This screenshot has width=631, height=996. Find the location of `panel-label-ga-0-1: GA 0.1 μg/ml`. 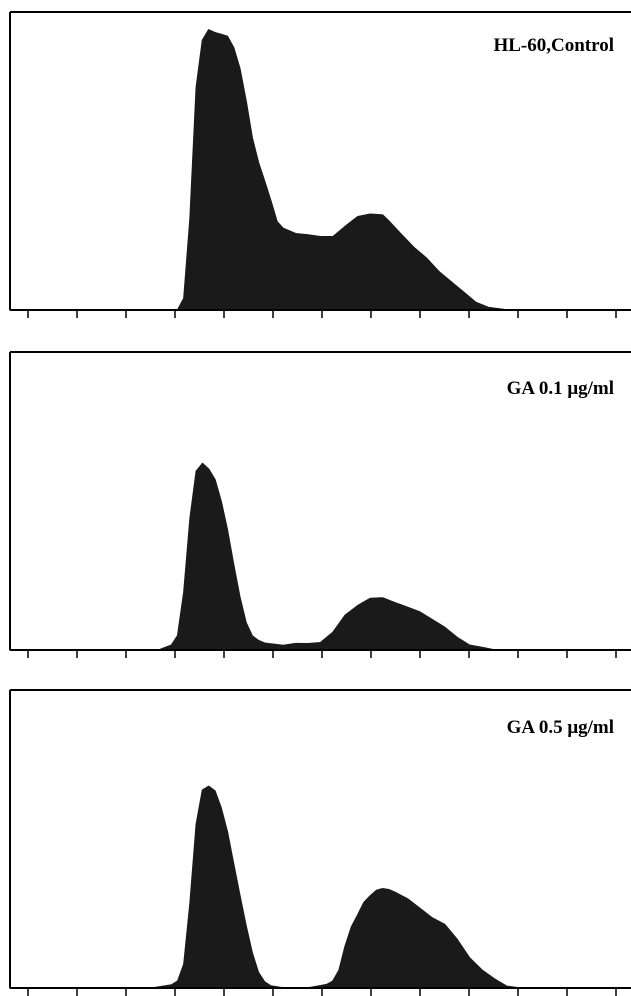

panel-label-ga-0-1: GA 0.1 μg/ml is located at coordinates (560, 388).